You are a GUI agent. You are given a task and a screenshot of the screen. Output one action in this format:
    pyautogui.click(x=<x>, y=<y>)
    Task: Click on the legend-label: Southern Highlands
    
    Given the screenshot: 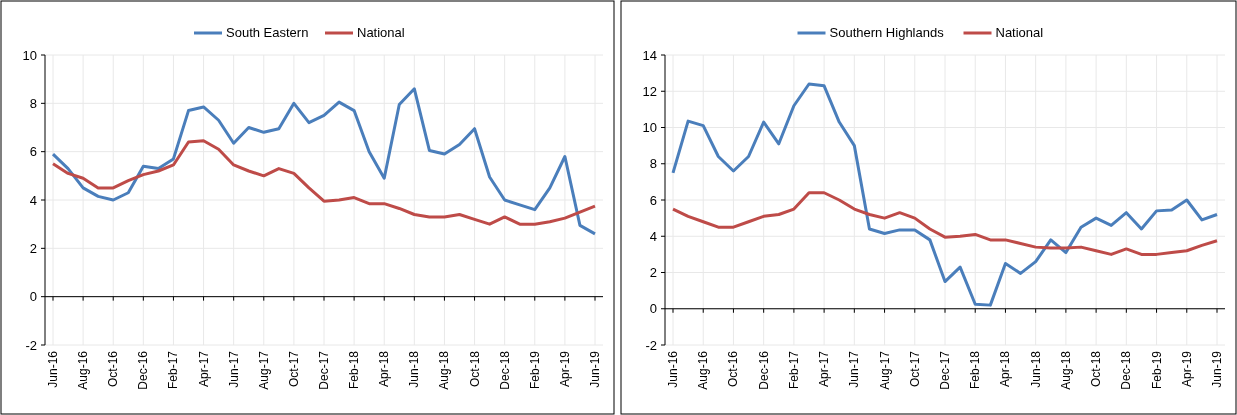 What is the action you would take?
    pyautogui.click(x=887, y=32)
    